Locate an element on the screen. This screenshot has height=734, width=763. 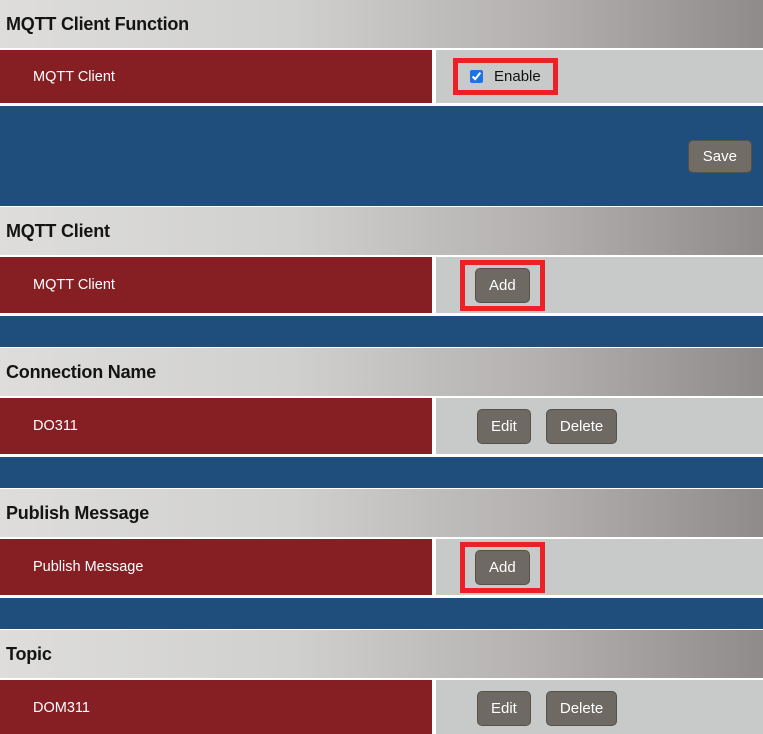
header-publish-message: Publish Message is located at coordinates (381, 513).